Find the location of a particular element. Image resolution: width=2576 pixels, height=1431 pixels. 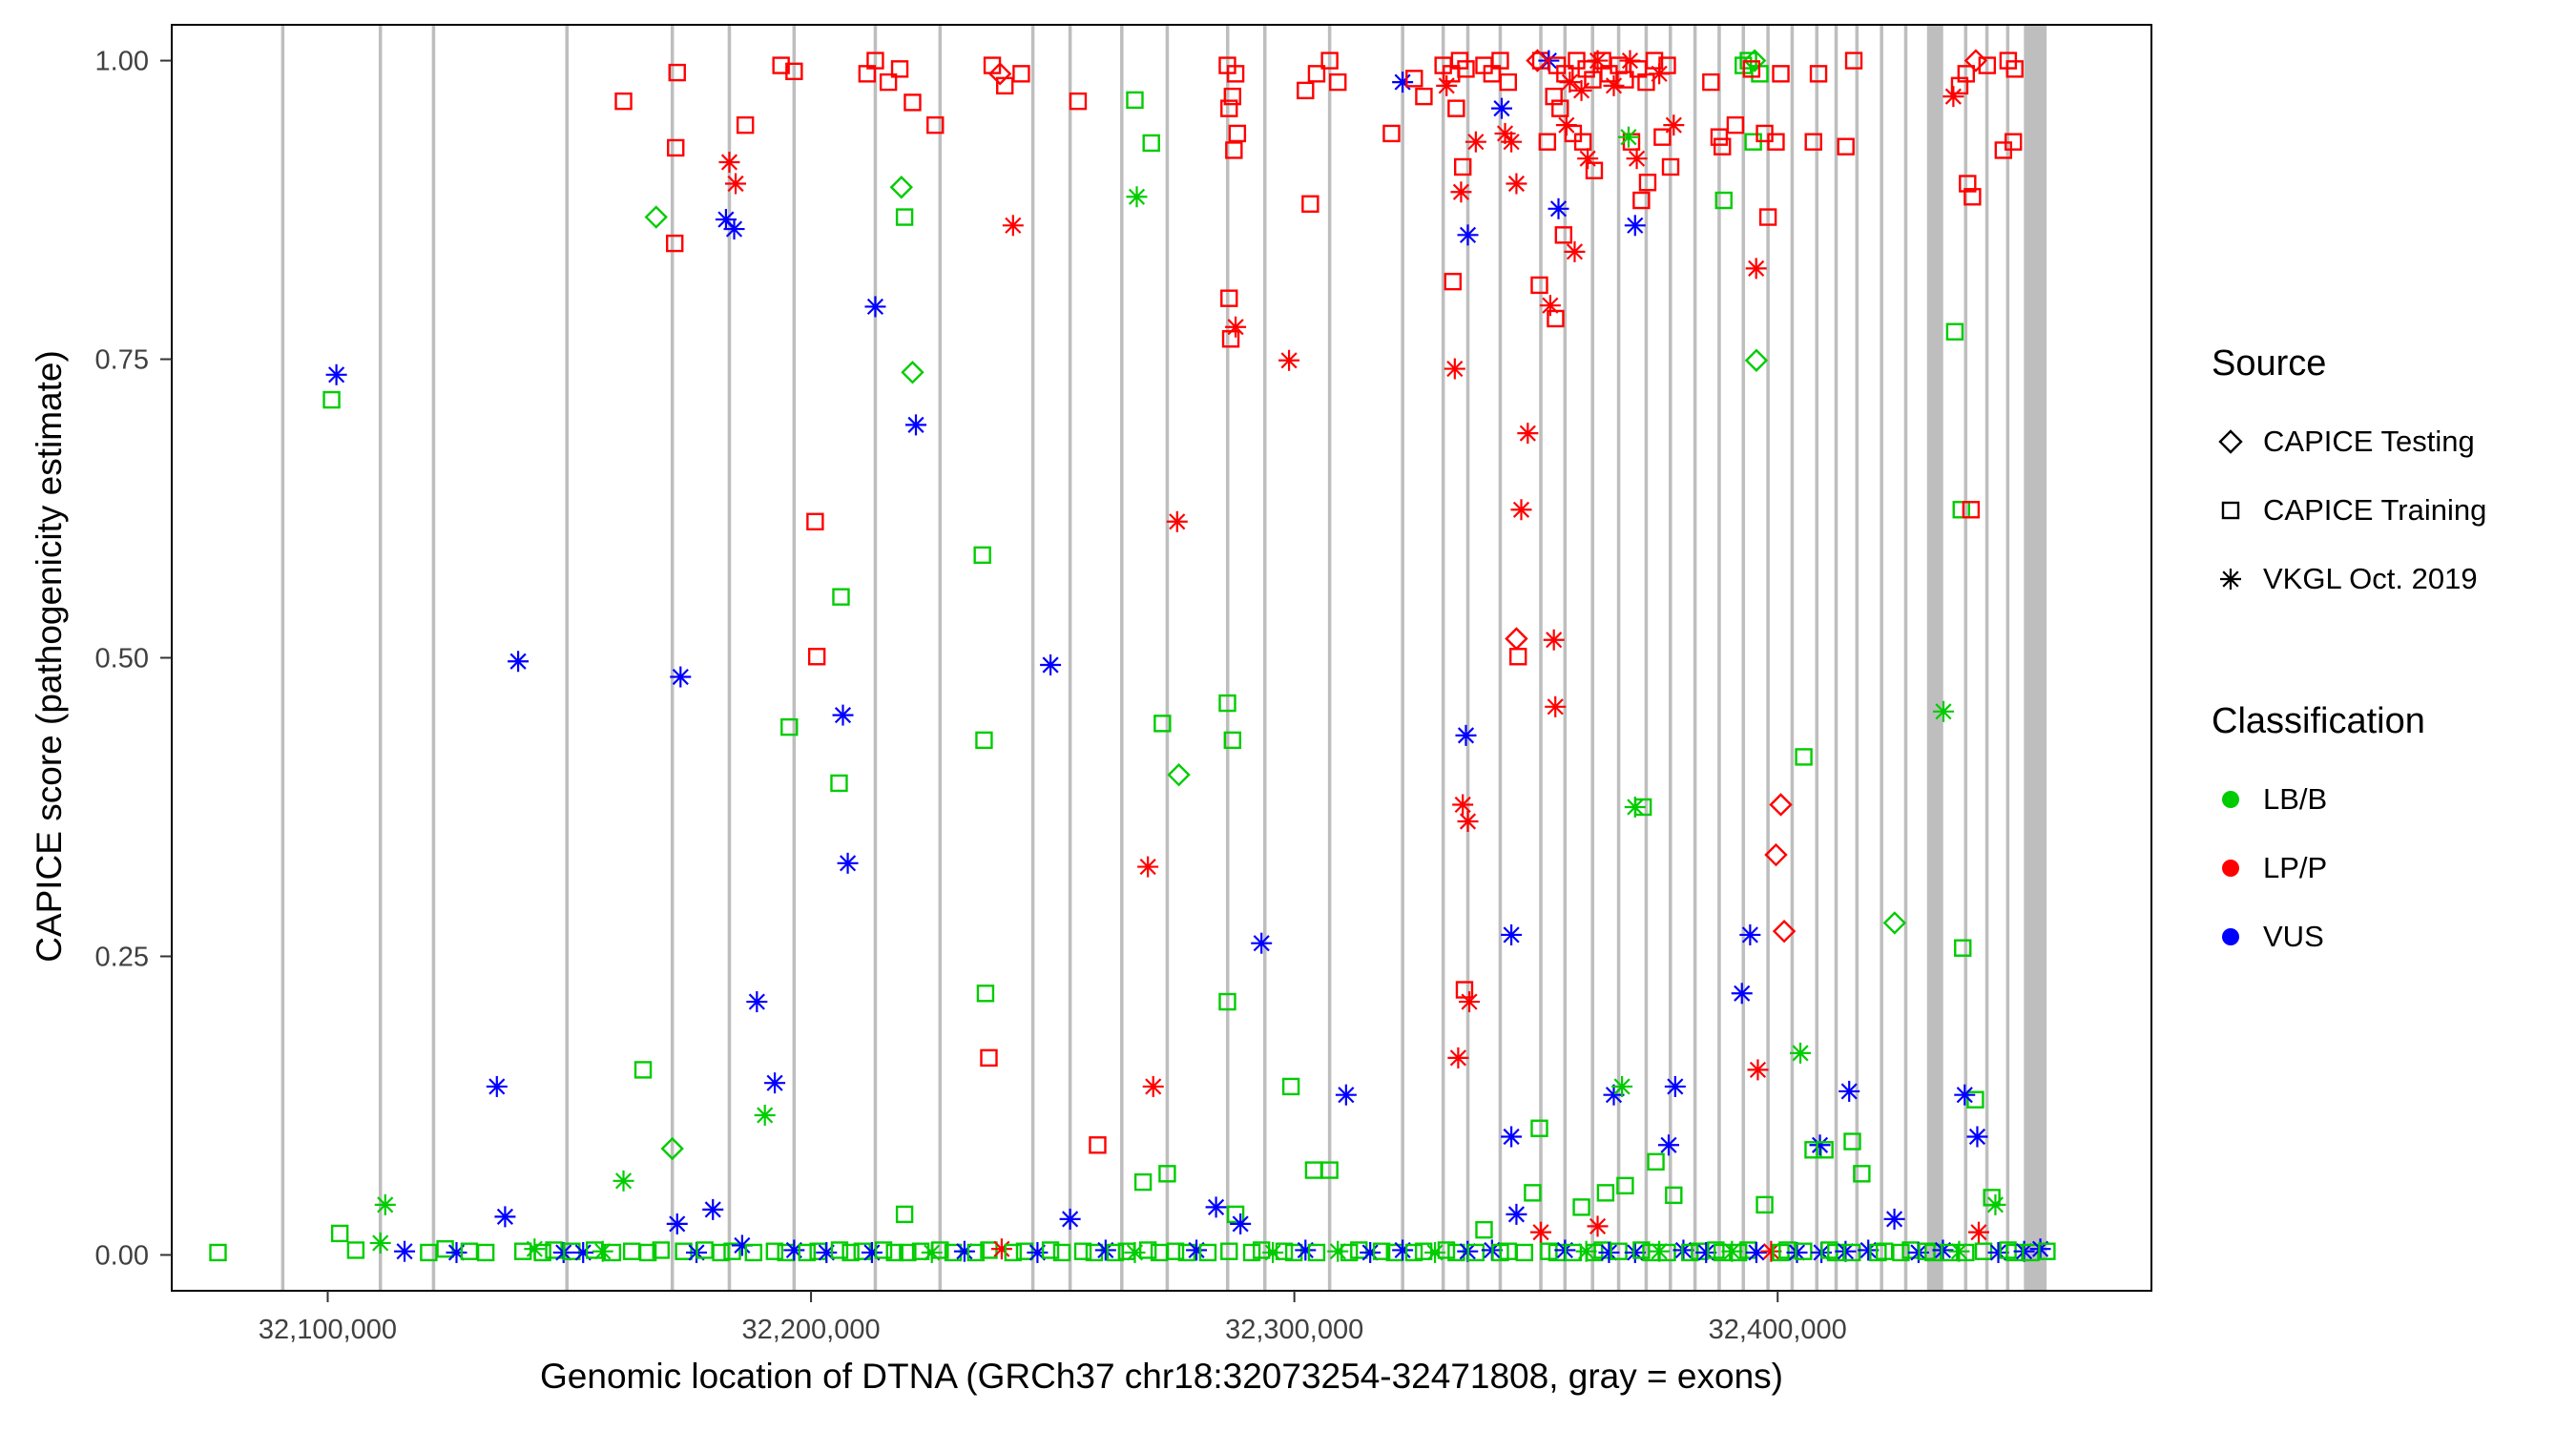

legend-item-label: CAPICE Testing is located at coordinates (2369, 441).